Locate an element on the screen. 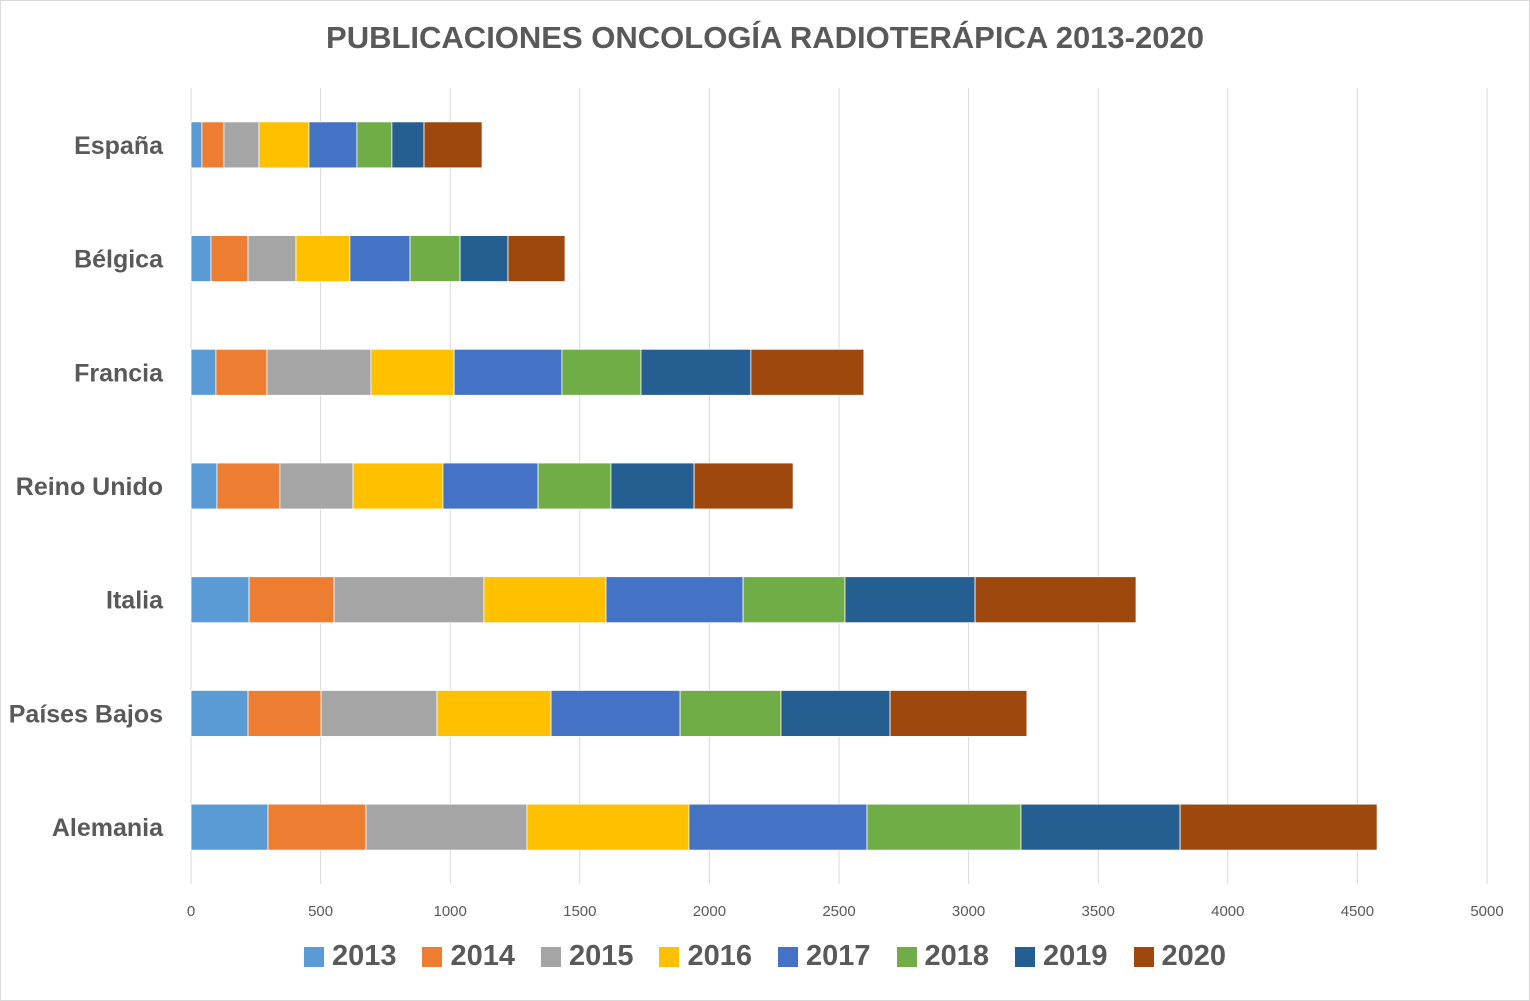  category-label: España is located at coordinates (119, 146).